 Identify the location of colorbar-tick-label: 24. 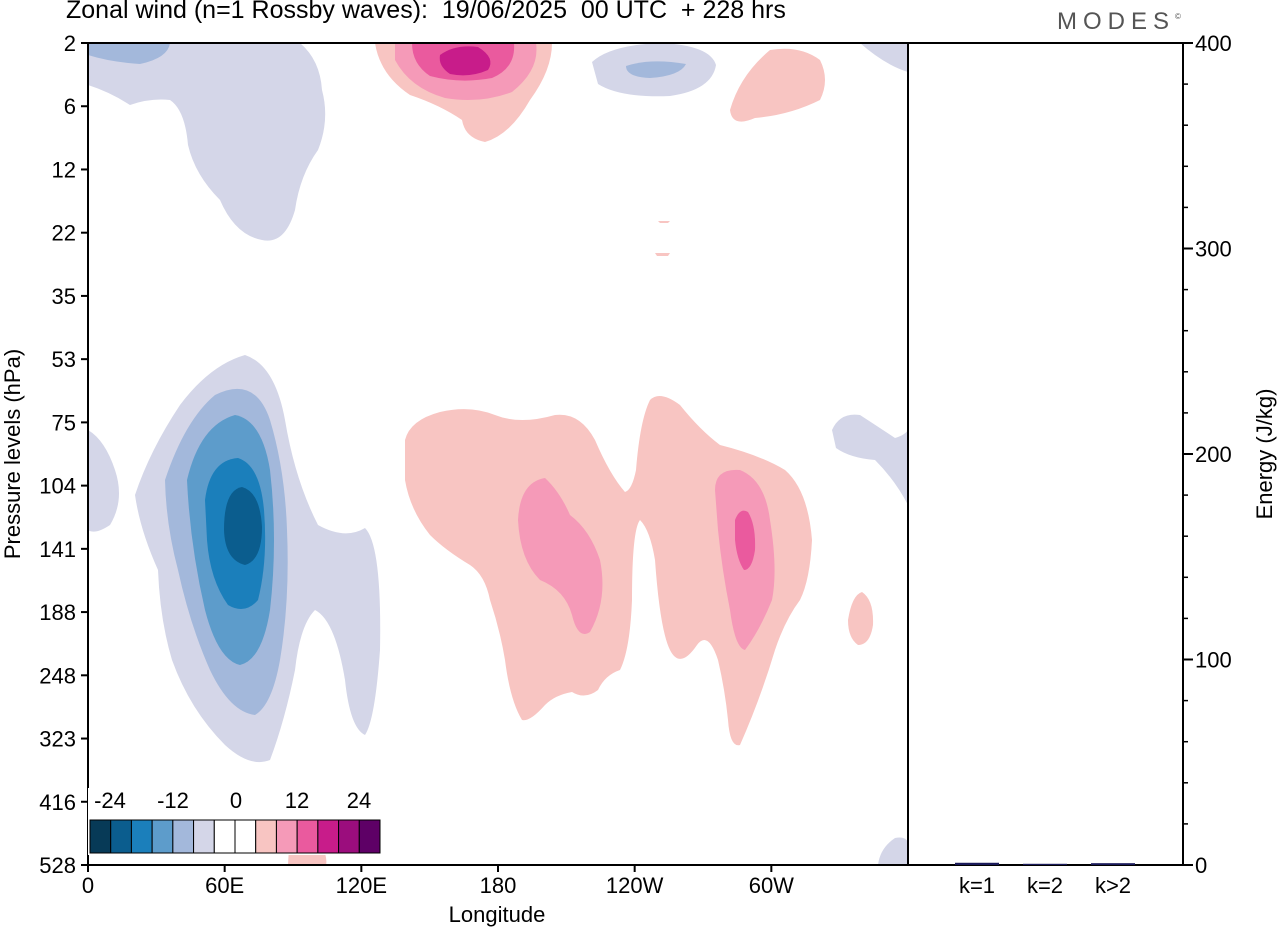
(359, 800).